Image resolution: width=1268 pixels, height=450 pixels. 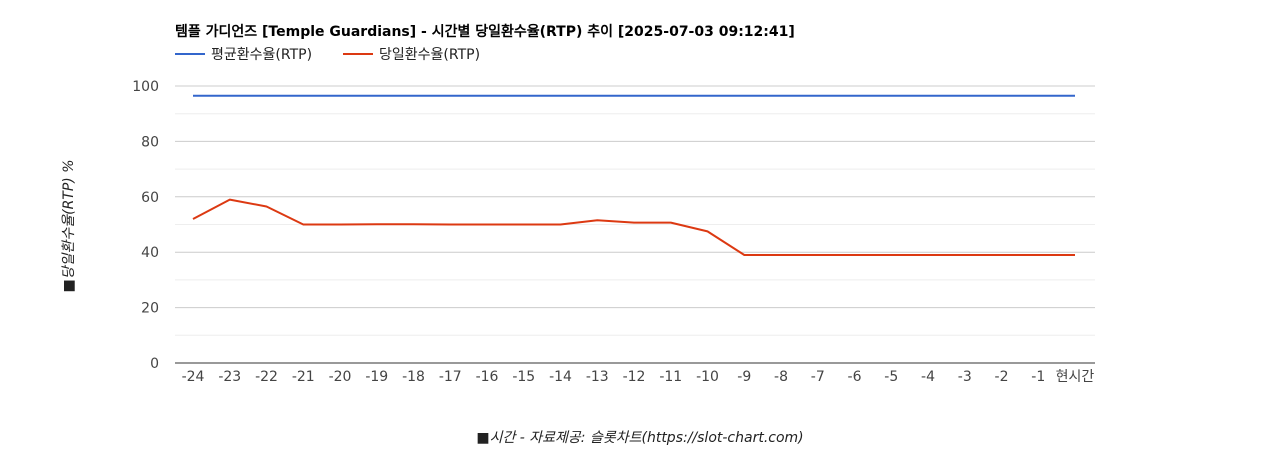 What do you see at coordinates (303, 377) in the screenshot?
I see `x-tick-label: -21` at bounding box center [303, 377].